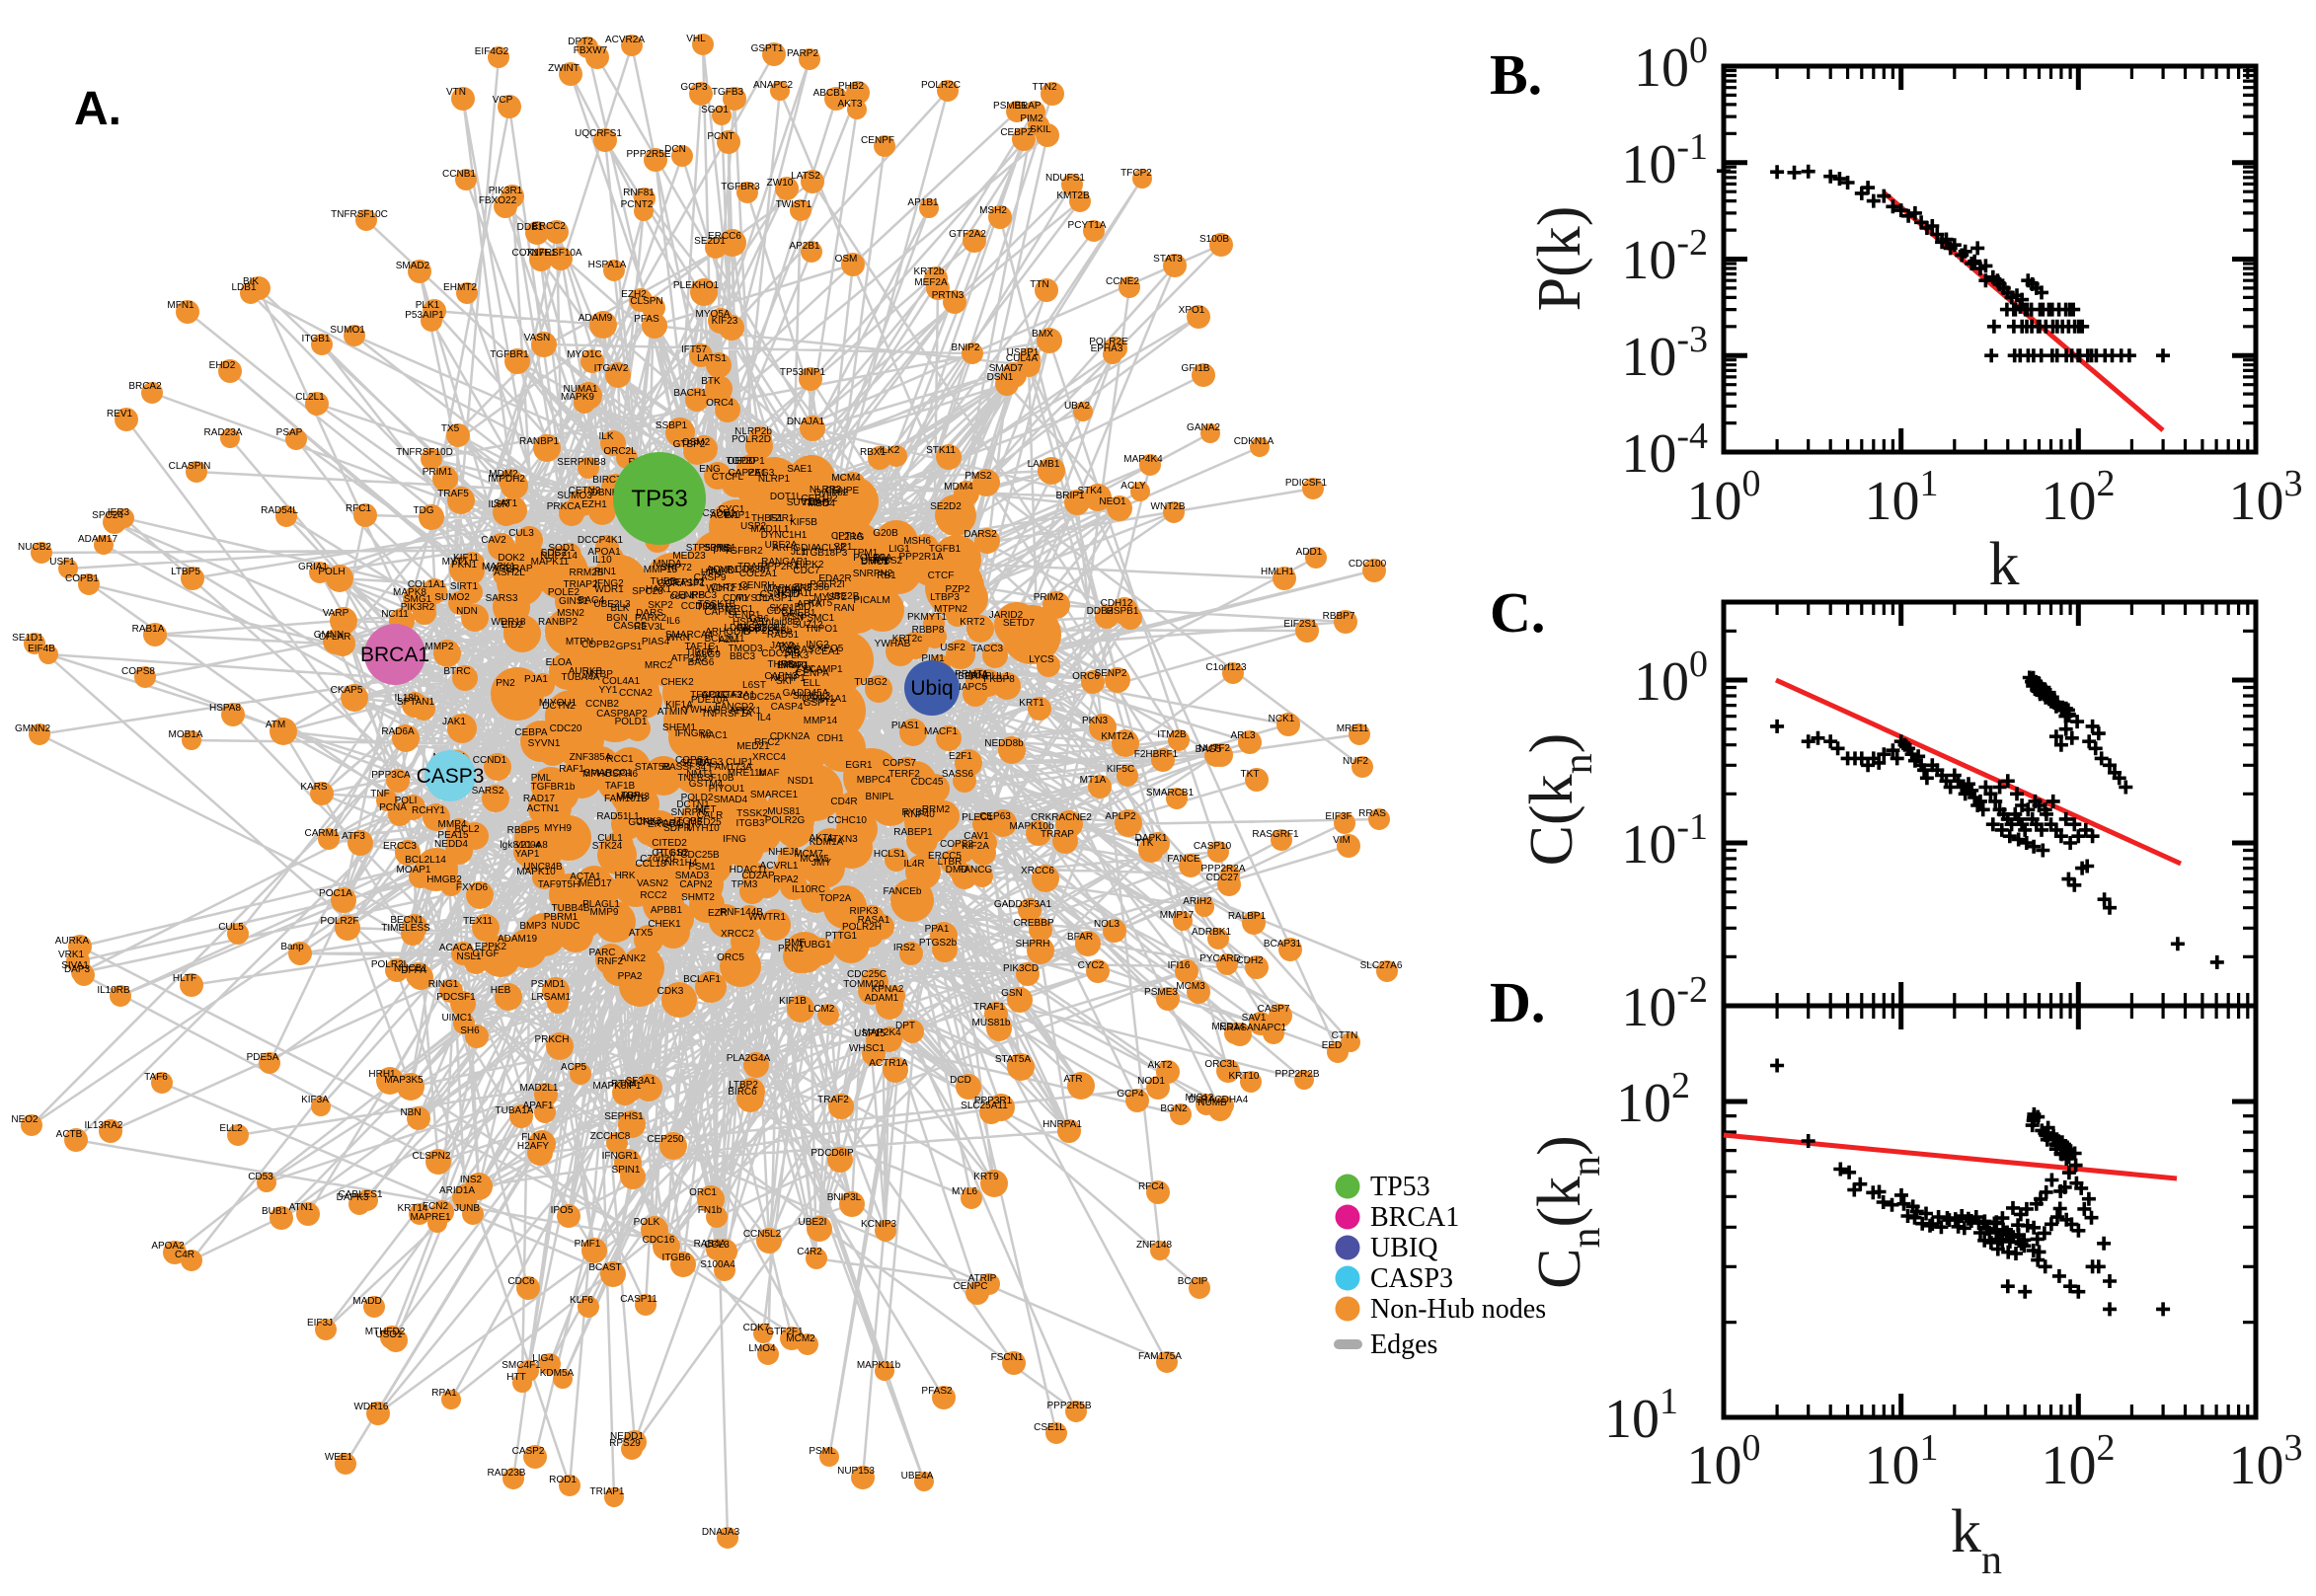  I want to click on svg-text: PRKCA, so click(564, 506).